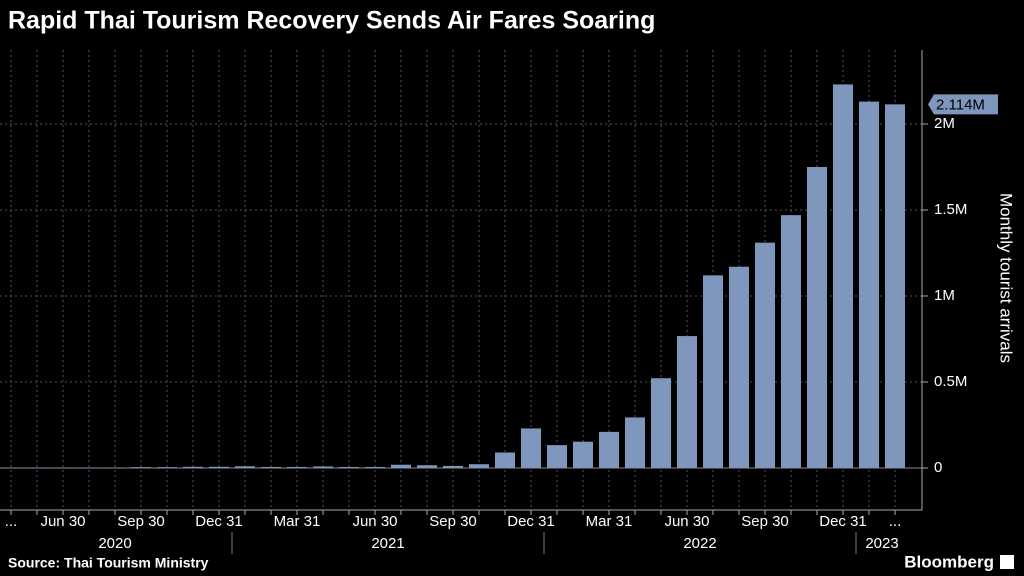  What do you see at coordinates (1007, 562) in the screenshot?
I see `brand-icon` at bounding box center [1007, 562].